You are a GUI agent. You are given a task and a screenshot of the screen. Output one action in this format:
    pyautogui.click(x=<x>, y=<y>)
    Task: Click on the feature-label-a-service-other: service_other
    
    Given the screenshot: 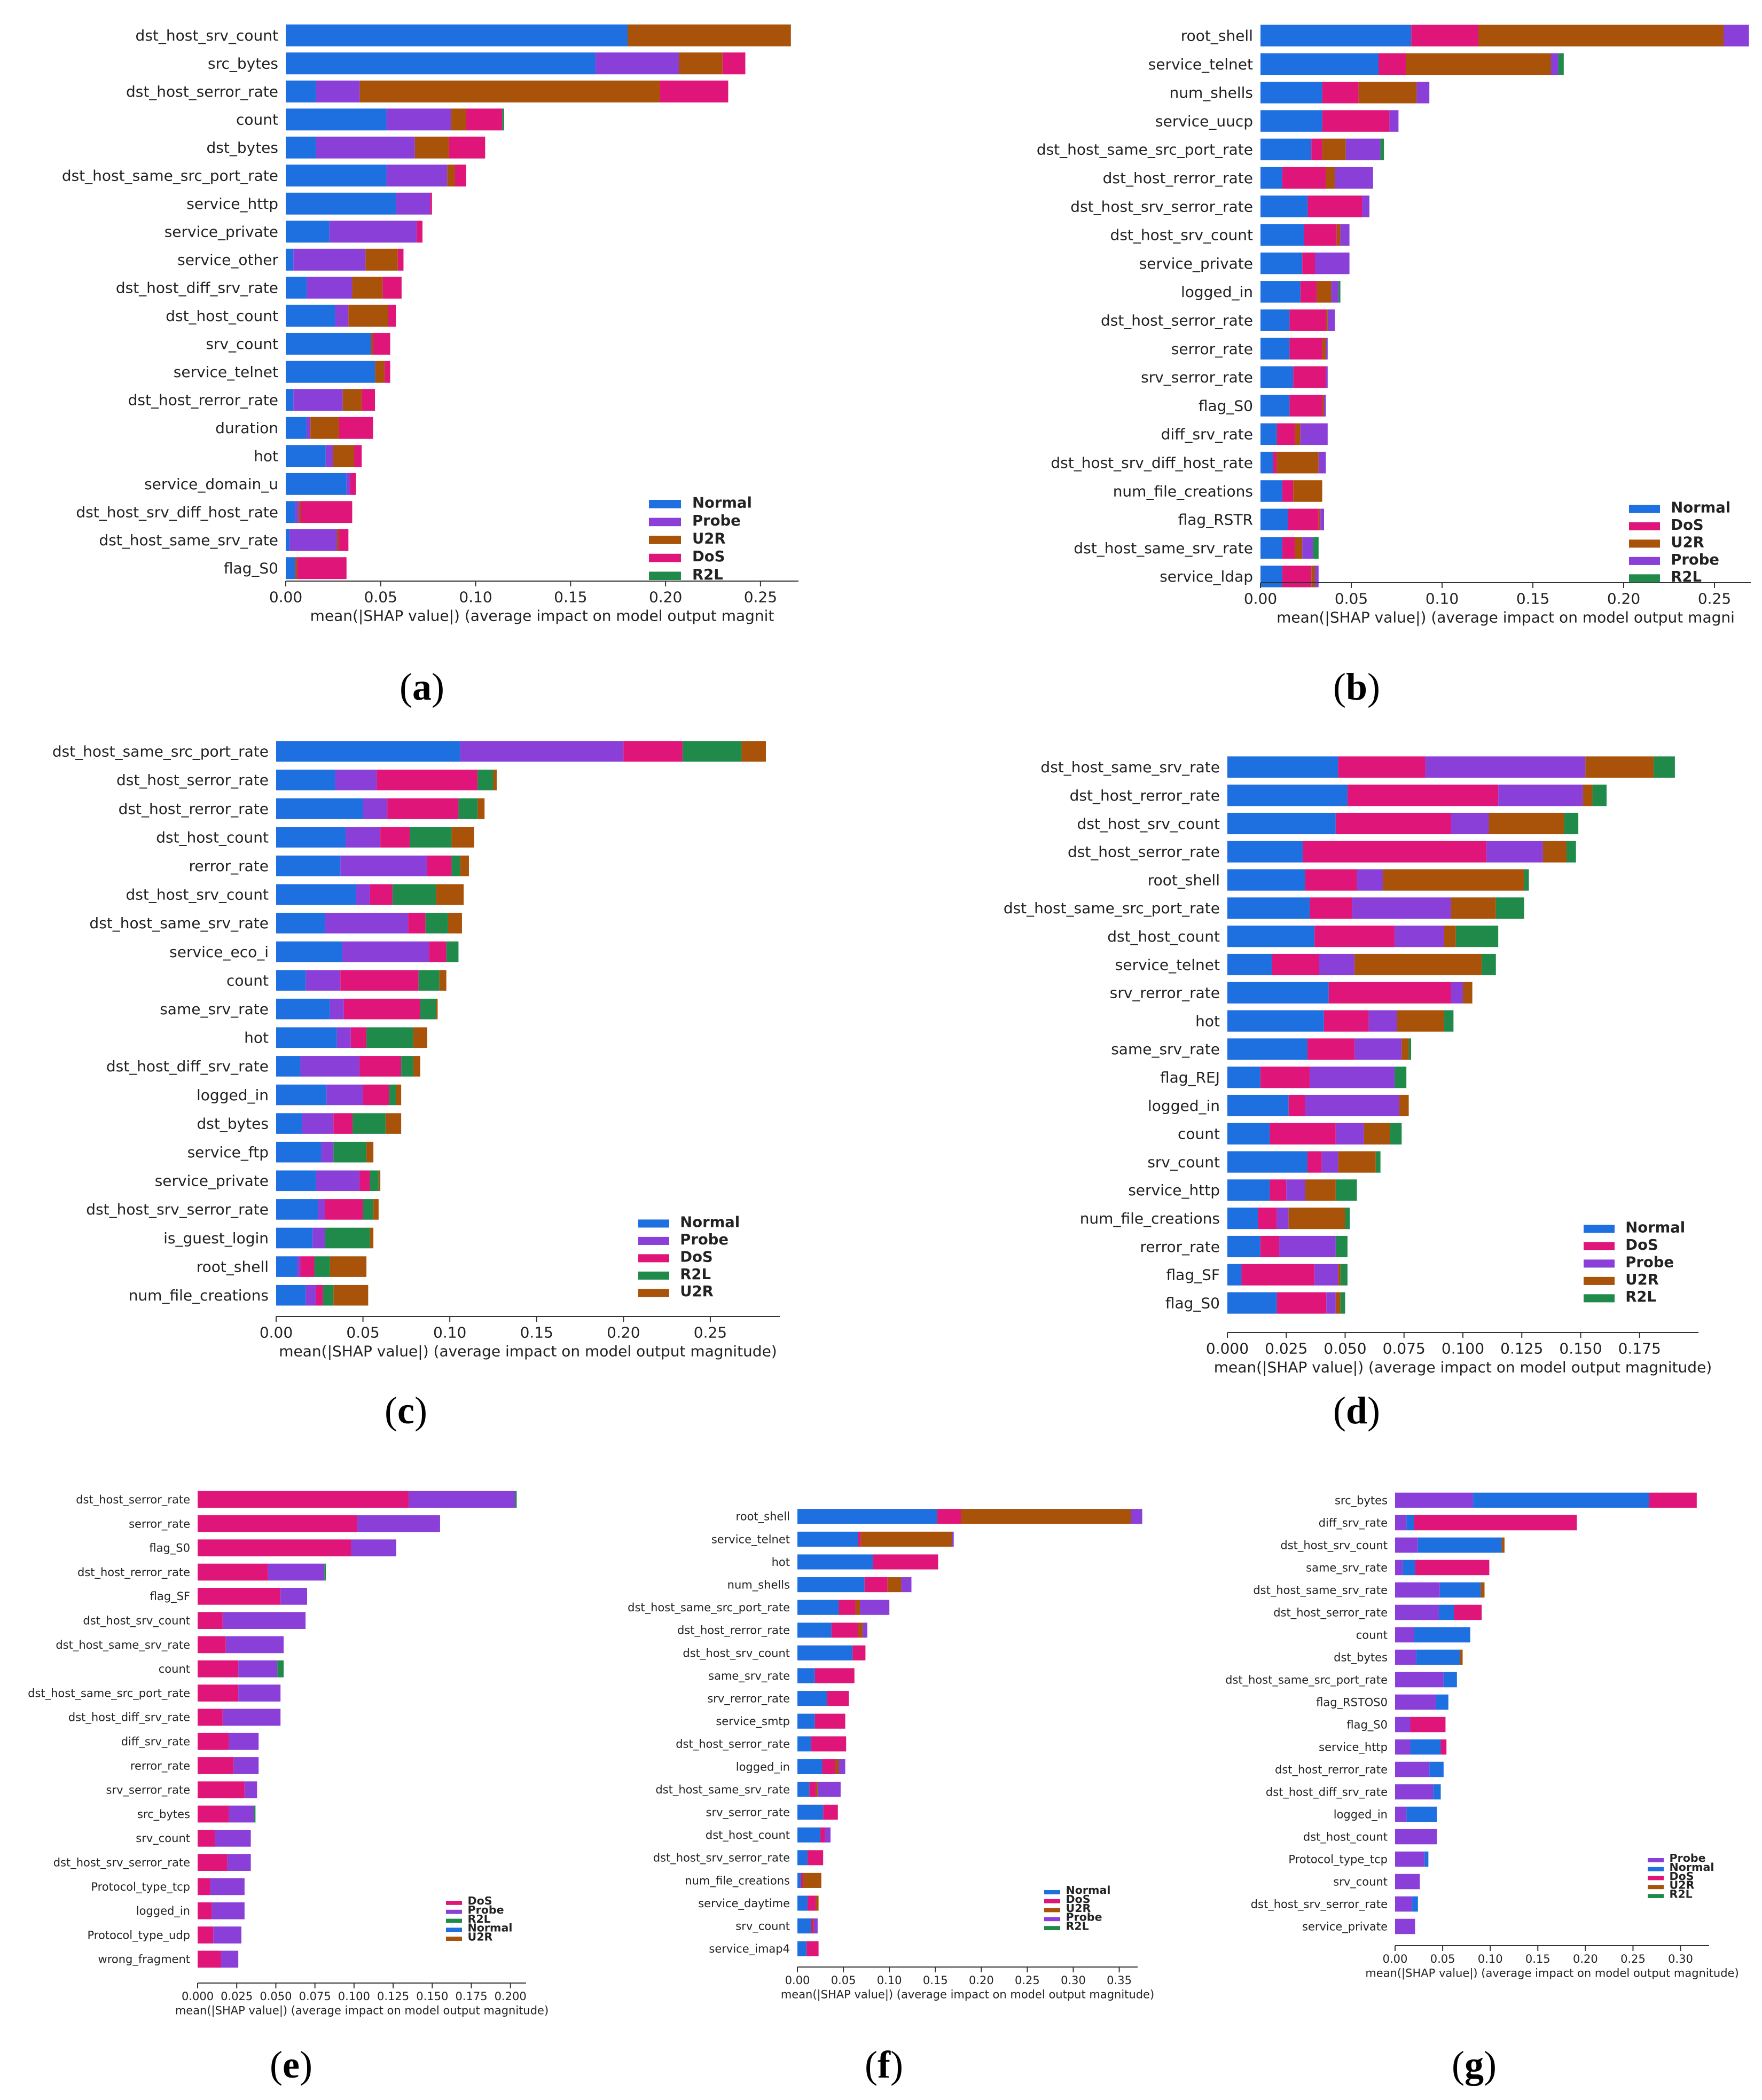 What is the action you would take?
    pyautogui.click(x=227, y=260)
    